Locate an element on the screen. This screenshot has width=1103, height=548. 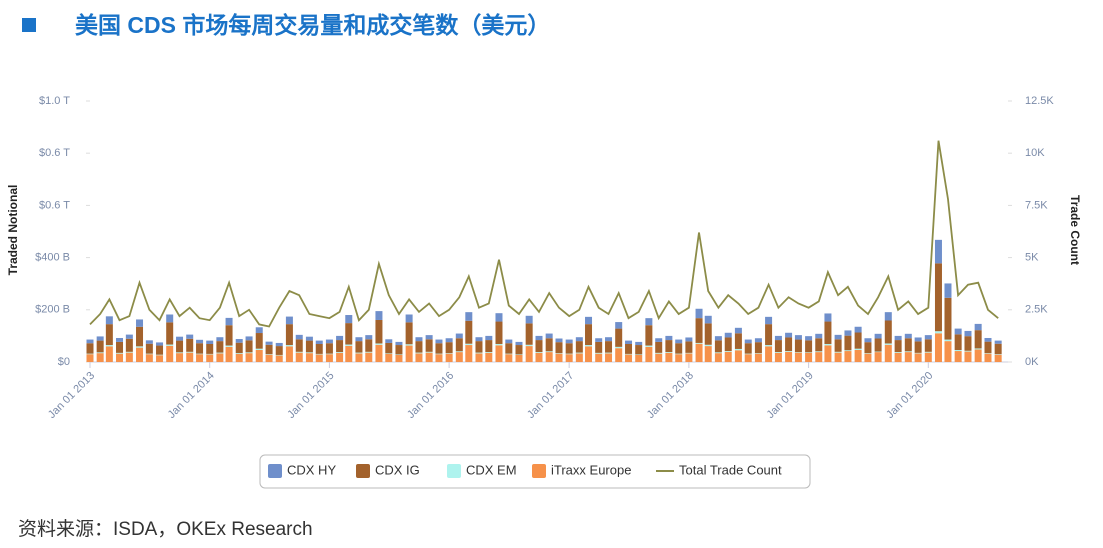
legend-label: CDX EM is located at coordinates (491, 469).